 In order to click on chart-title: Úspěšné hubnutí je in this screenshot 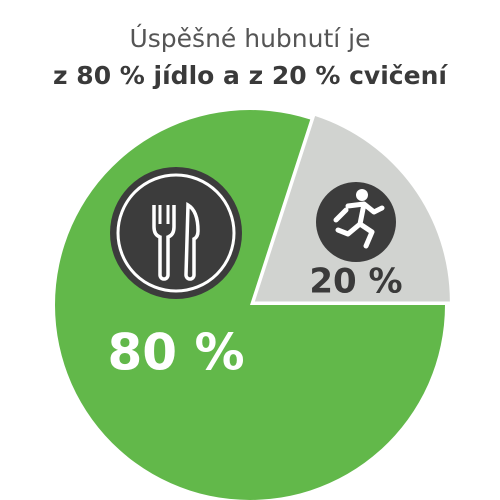, I will do `click(249, 38)`.